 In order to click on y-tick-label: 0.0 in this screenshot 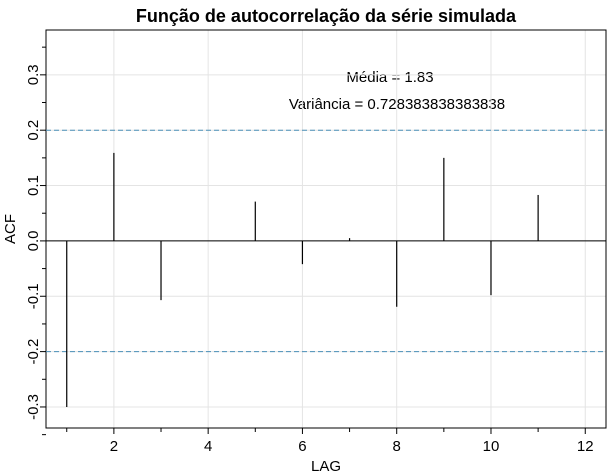, I will do `click(33, 240)`.